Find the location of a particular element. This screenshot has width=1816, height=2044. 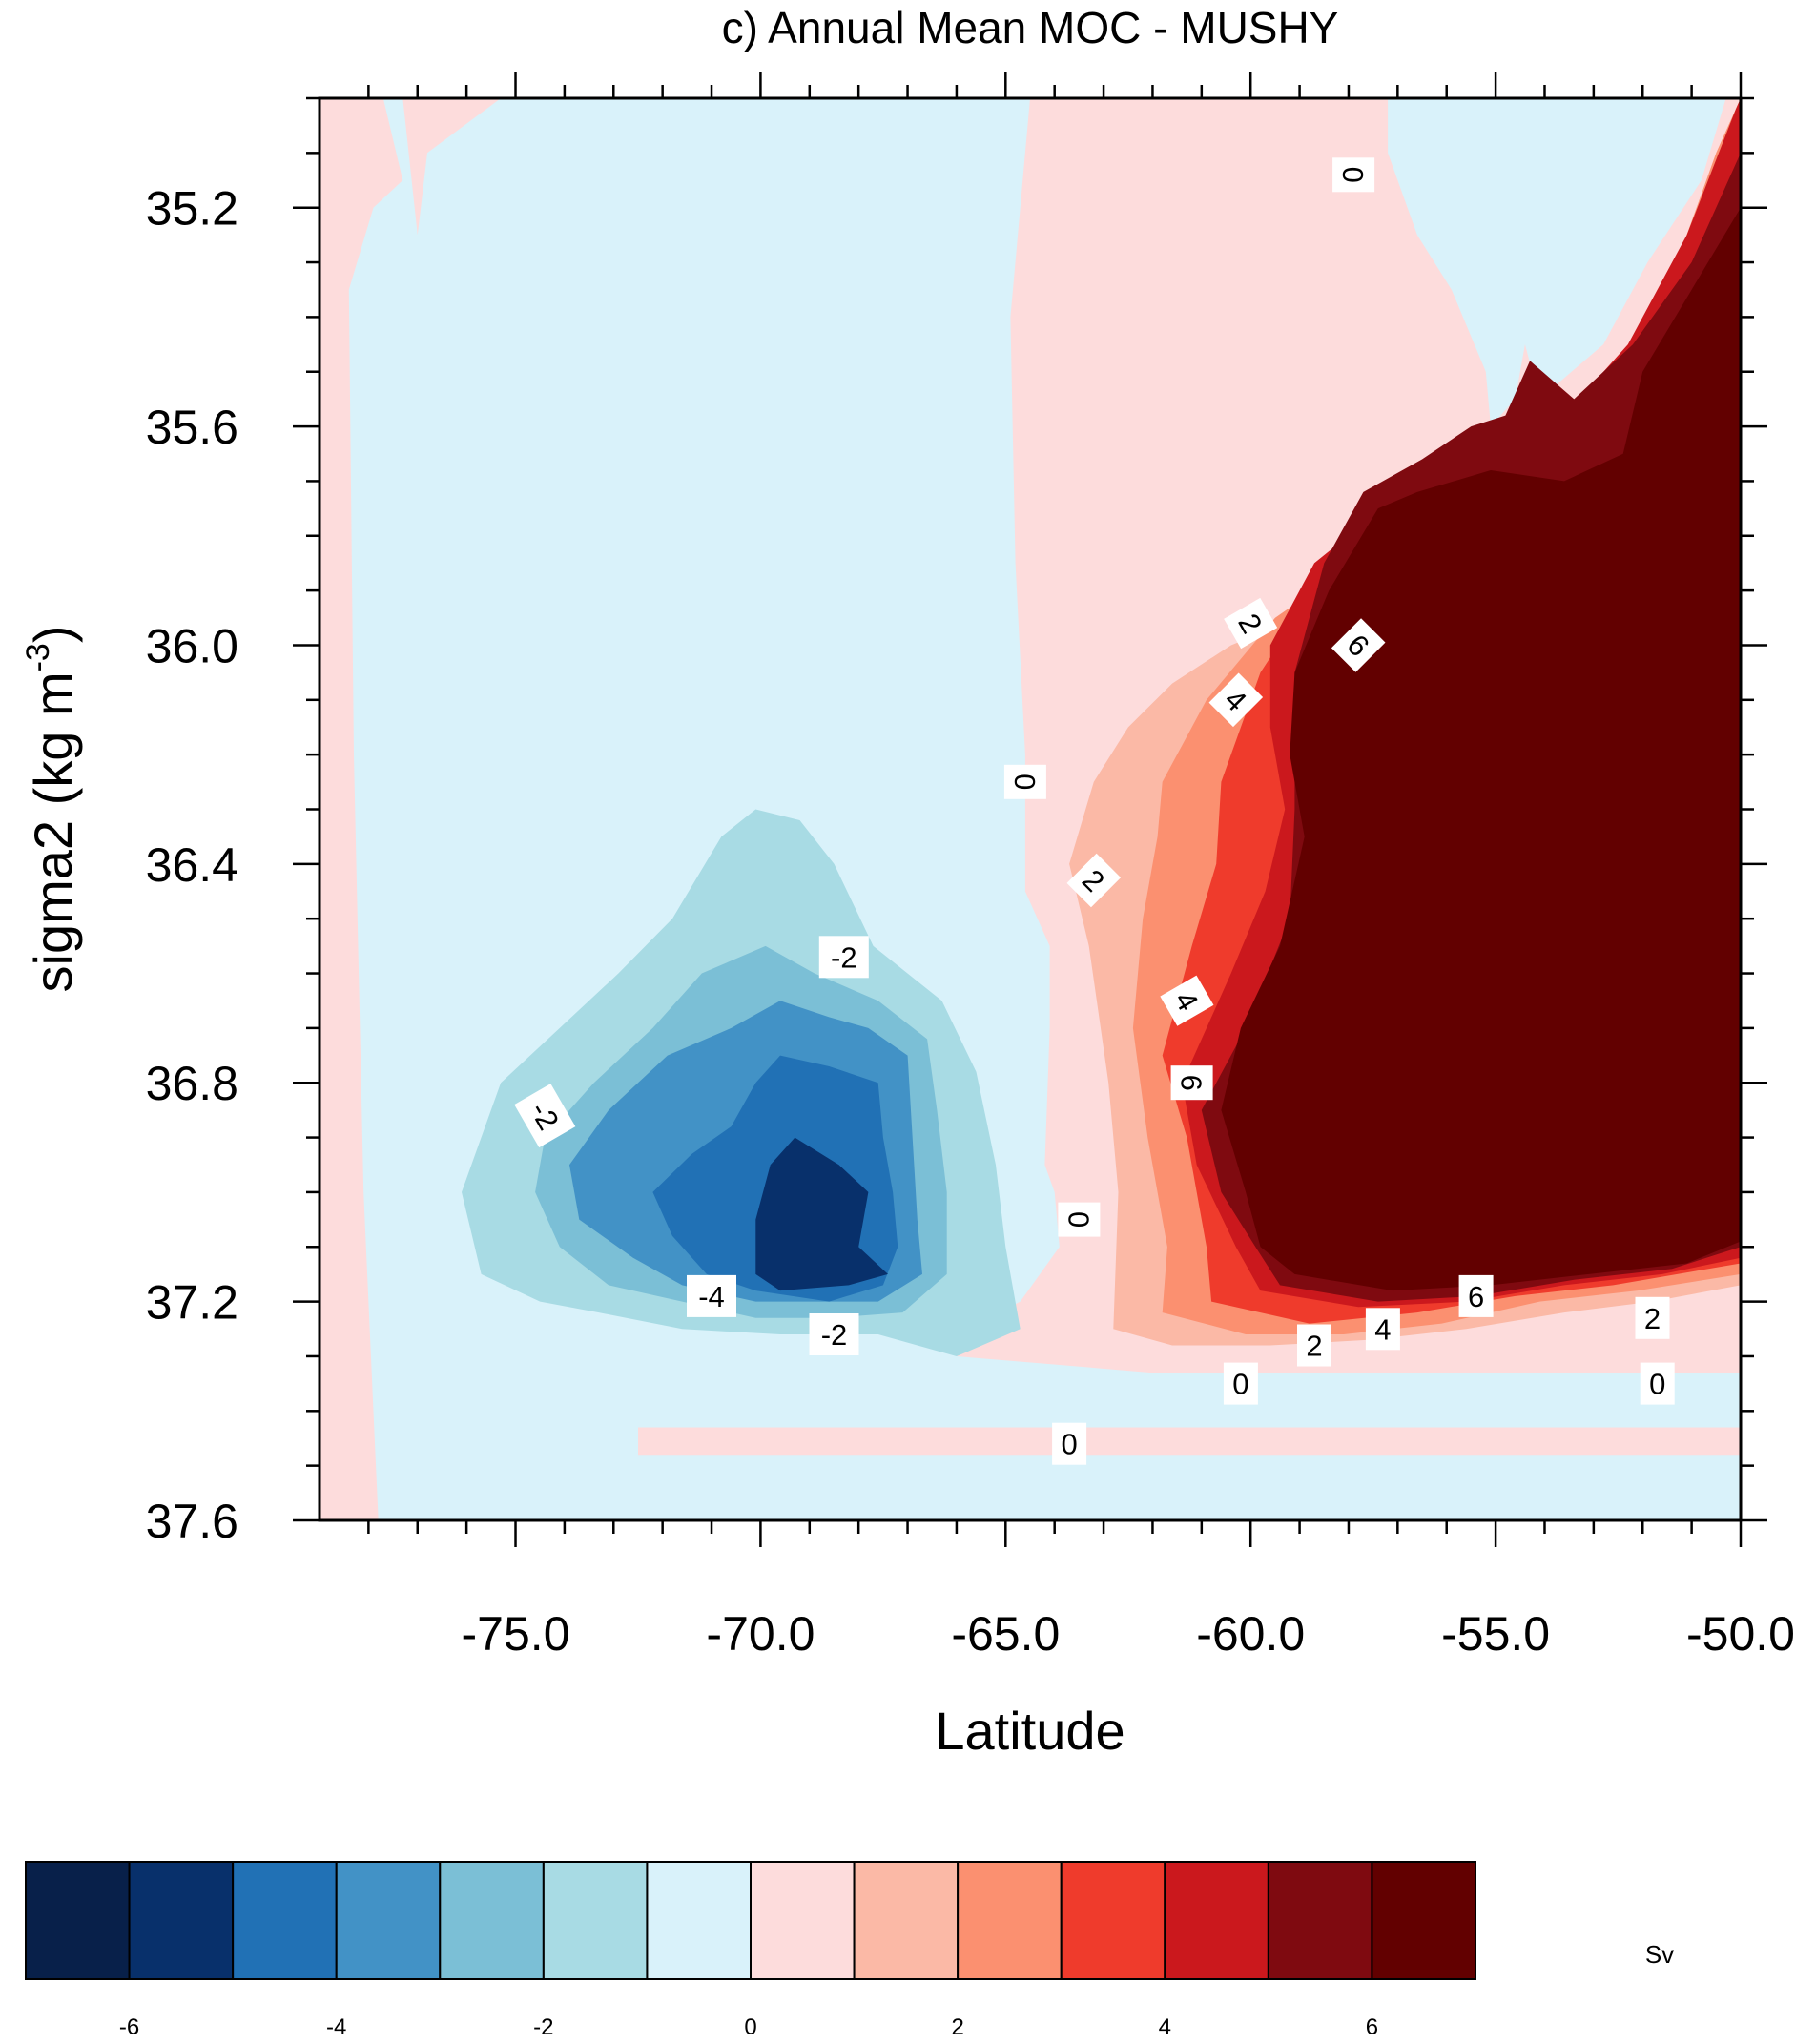

contour-label-0: 0 is located at coordinates (1353, 175).